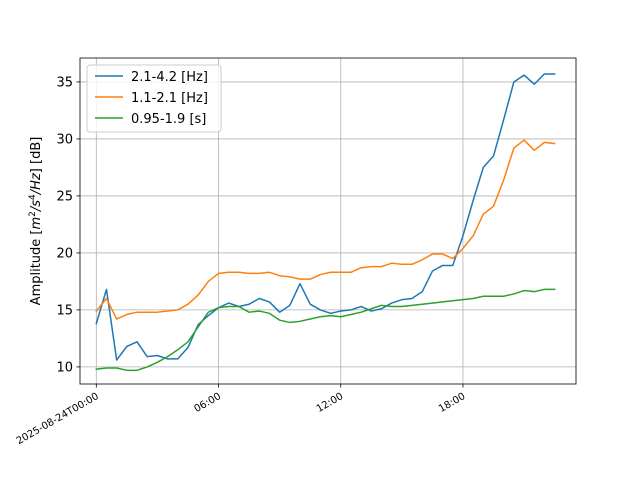 Image resolution: width=640 pixels, height=480 pixels. I want to click on y-label-s-exponent: 4, so click(33, 197).